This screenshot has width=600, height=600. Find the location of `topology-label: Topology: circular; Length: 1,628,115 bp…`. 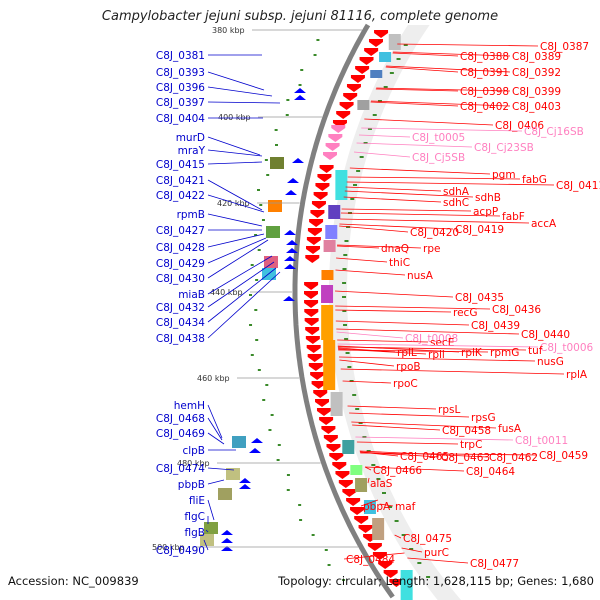

topology-label: Topology: circular; Length: 1,628,115 bp… is located at coordinates (436, 581).